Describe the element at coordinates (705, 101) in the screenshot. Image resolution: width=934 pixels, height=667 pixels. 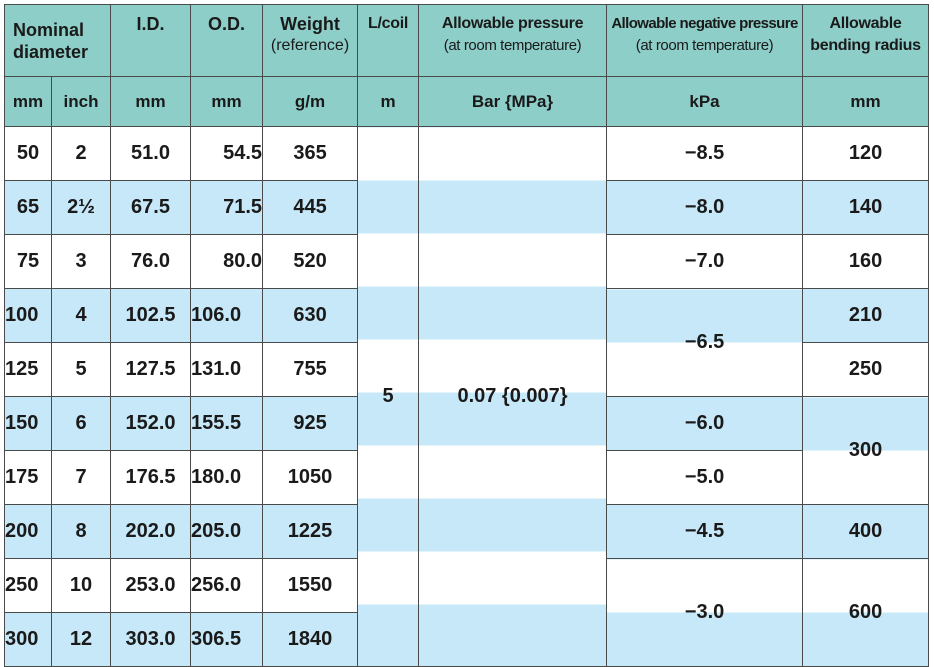
I see `unit-negative: kPa` at that location.